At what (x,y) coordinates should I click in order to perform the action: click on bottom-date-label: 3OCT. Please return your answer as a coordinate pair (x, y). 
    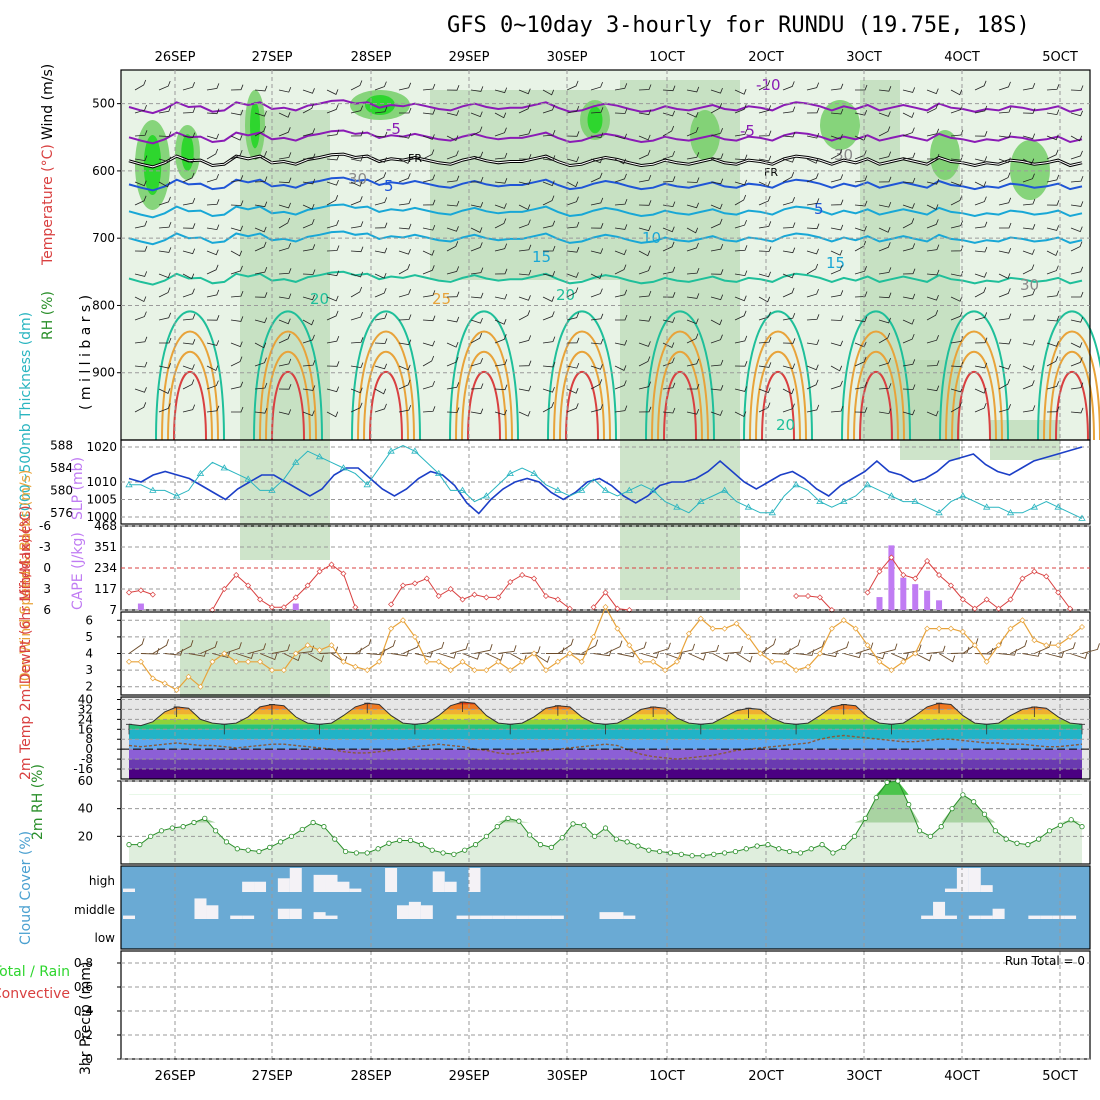
    Looking at the image, I should click on (864, 1076).